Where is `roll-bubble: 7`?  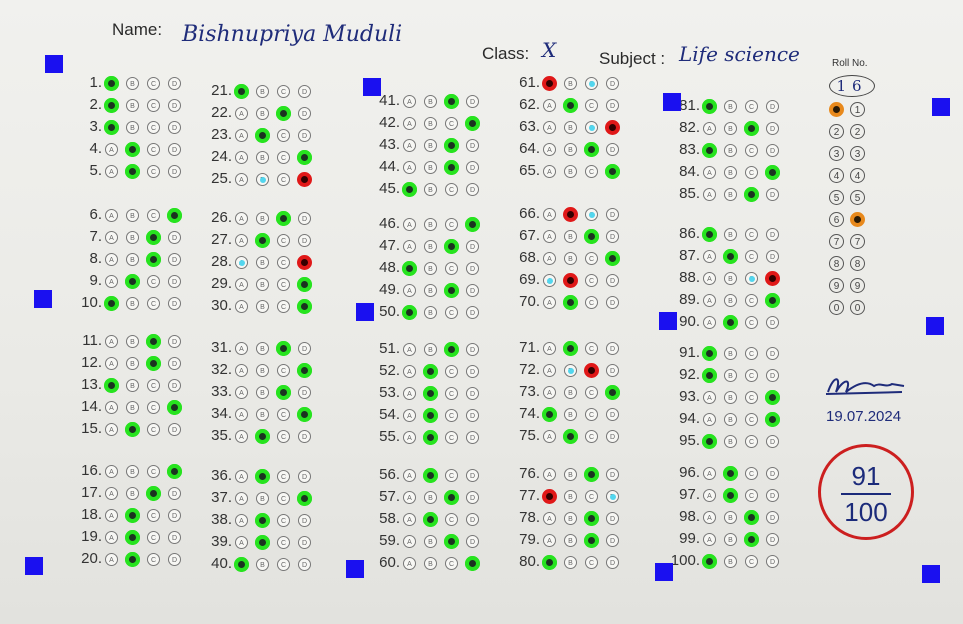 roll-bubble: 7 is located at coordinates (836, 241).